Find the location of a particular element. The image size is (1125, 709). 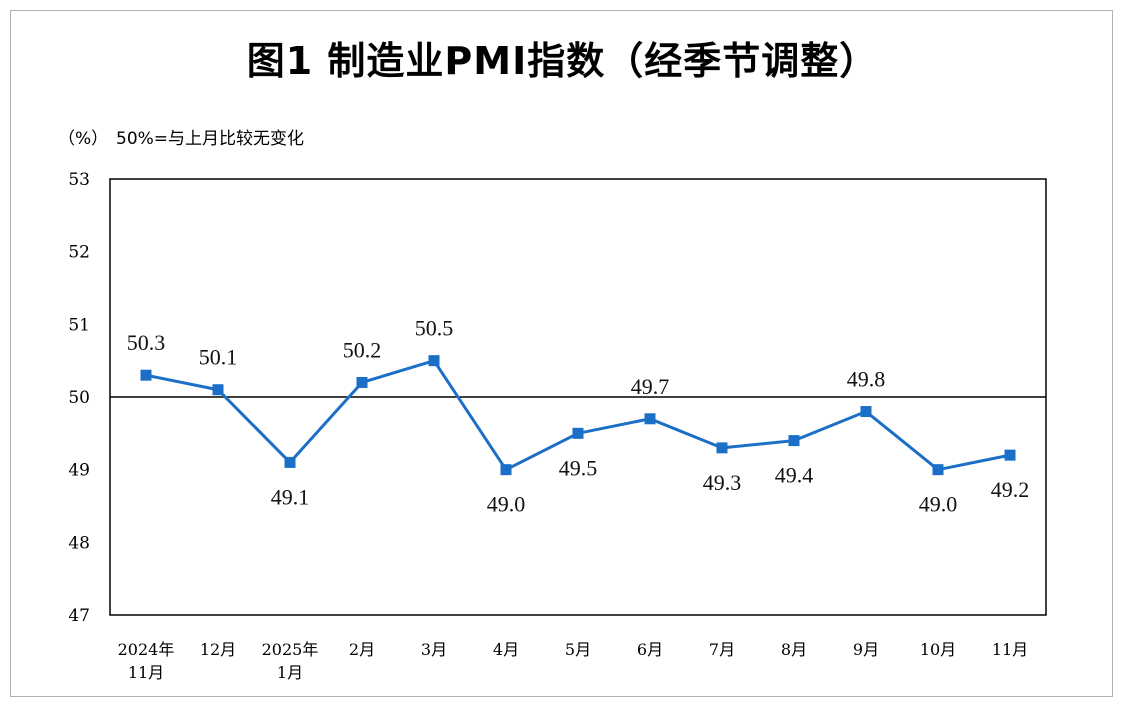

x-tick-label: 6月 is located at coordinates (650, 649).